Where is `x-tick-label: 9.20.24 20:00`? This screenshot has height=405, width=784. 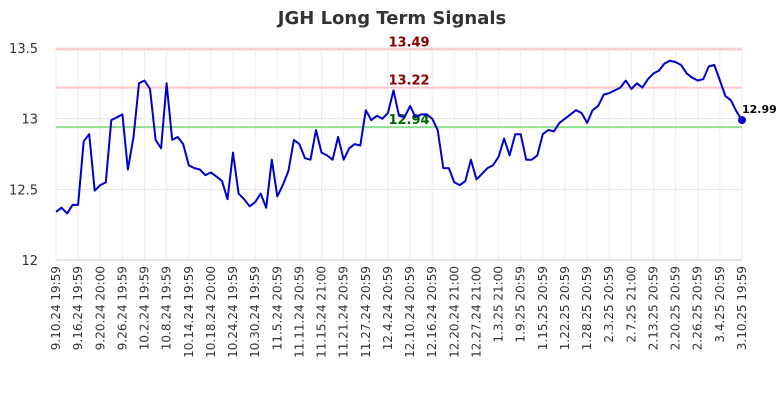
x-tick-label: 9.20.24 20:00 is located at coordinates (100, 308).